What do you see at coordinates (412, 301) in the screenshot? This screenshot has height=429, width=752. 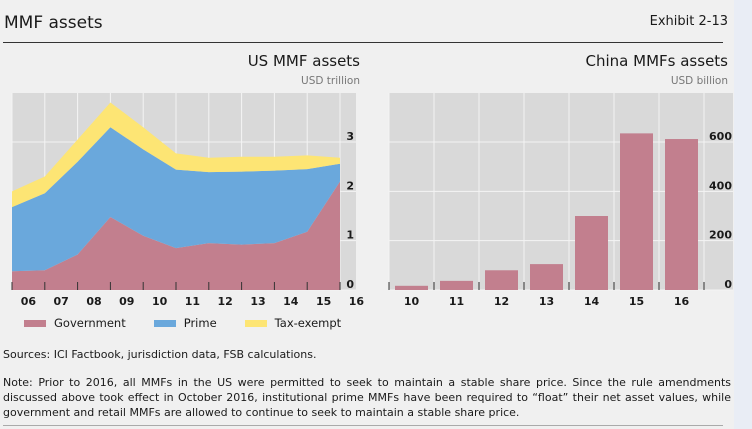 I see `china-x-tick-label: 10` at bounding box center [412, 301].